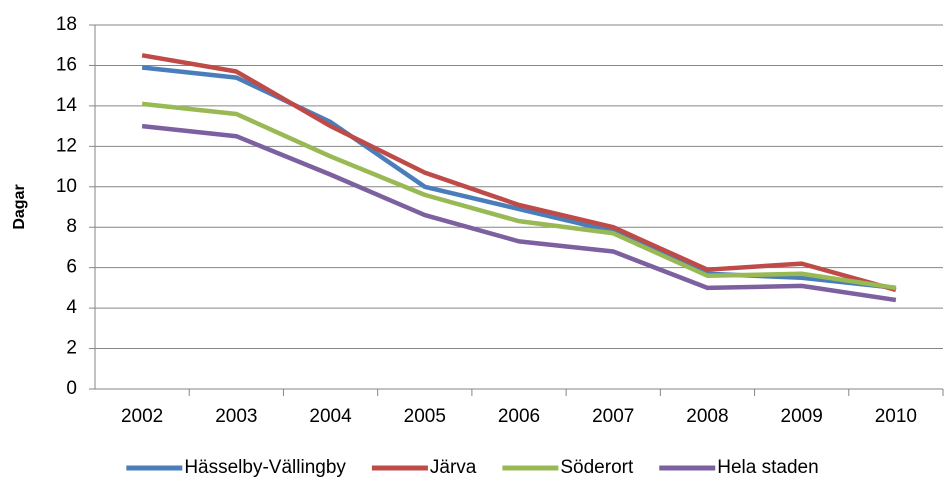 Image resolution: width=945 pixels, height=495 pixels. What do you see at coordinates (896, 416) in the screenshot?
I see `x-tick-label: 2010` at bounding box center [896, 416].